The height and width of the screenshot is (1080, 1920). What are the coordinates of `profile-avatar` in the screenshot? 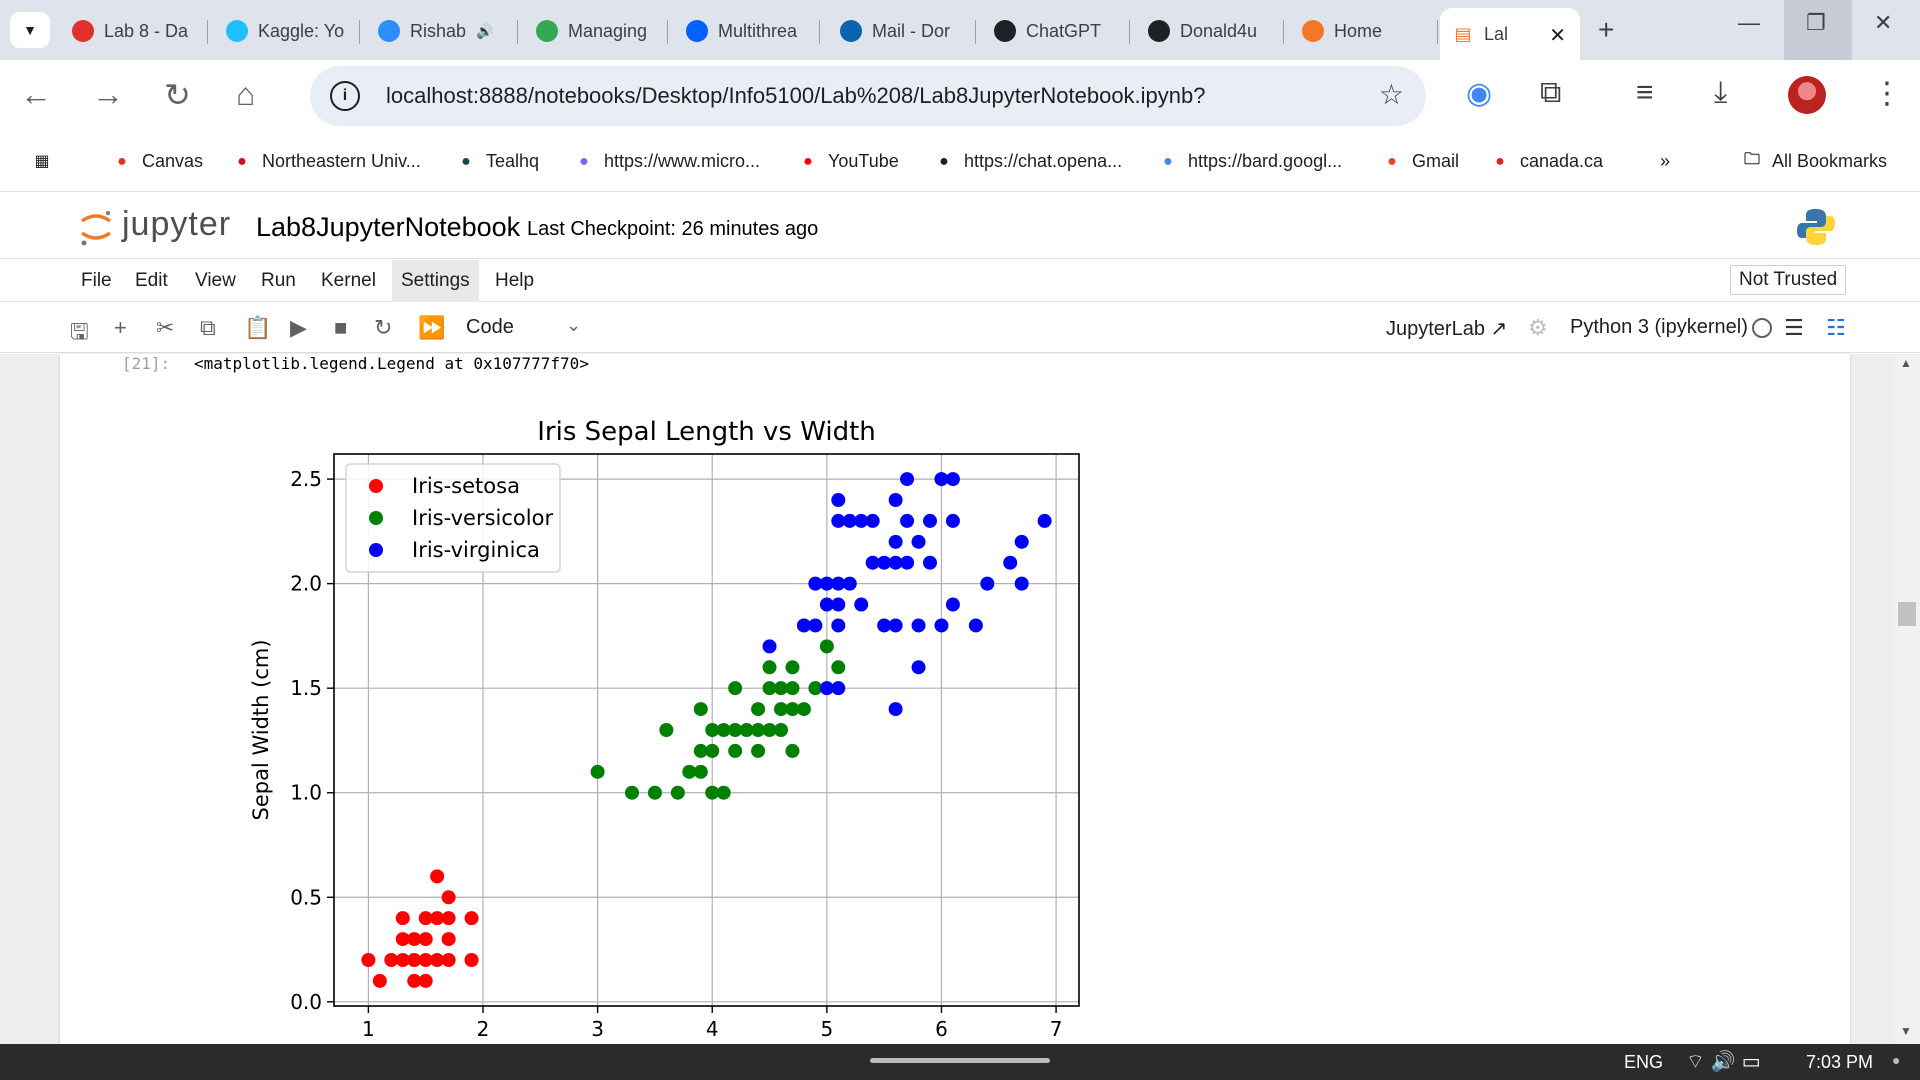 It's located at (1807, 95).